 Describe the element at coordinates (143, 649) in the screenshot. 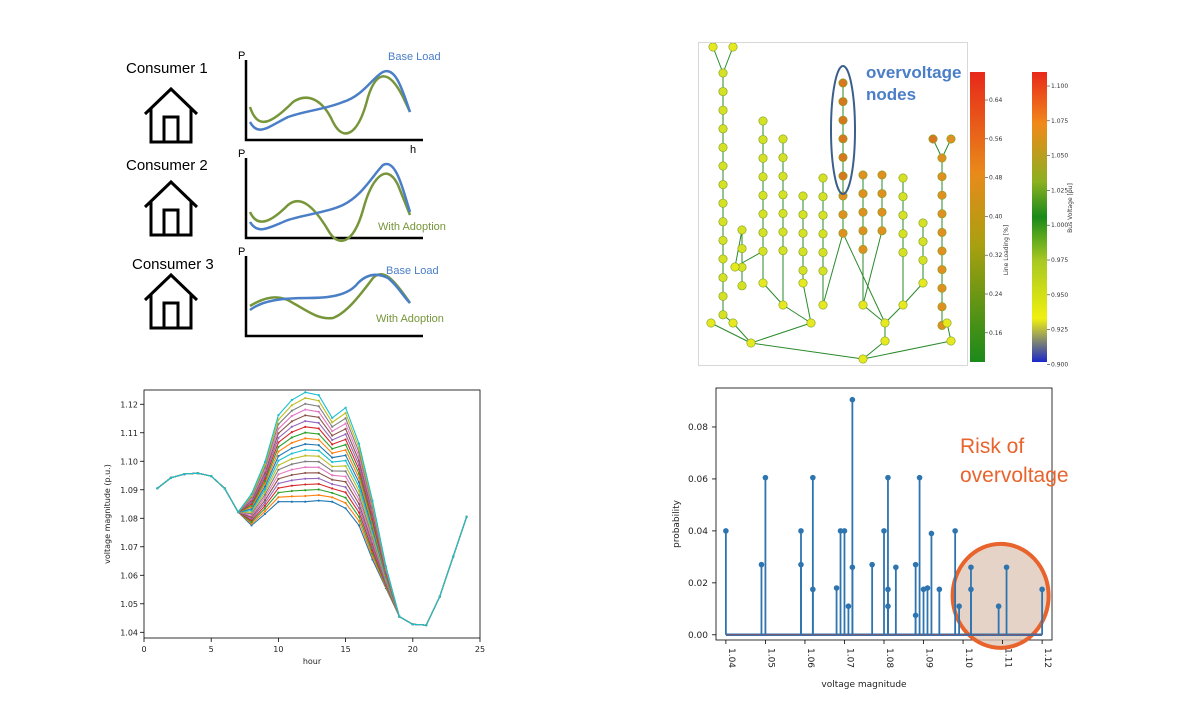

I see `x-tick-label: 0` at that location.